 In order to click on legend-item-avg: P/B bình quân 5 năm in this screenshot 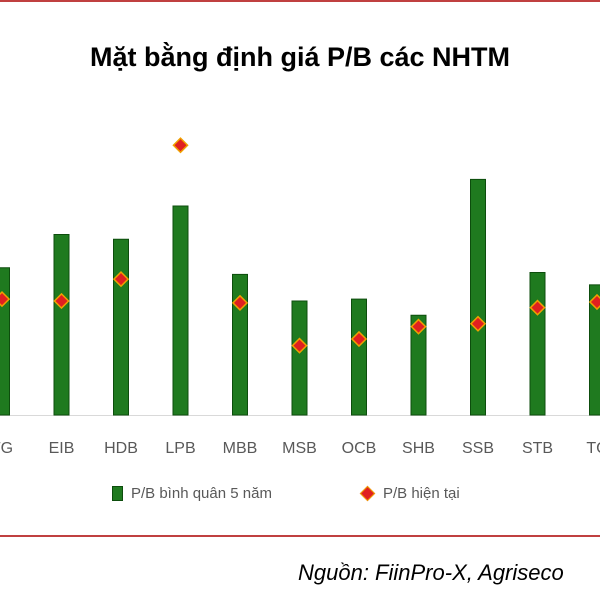, I will do `click(192, 493)`.